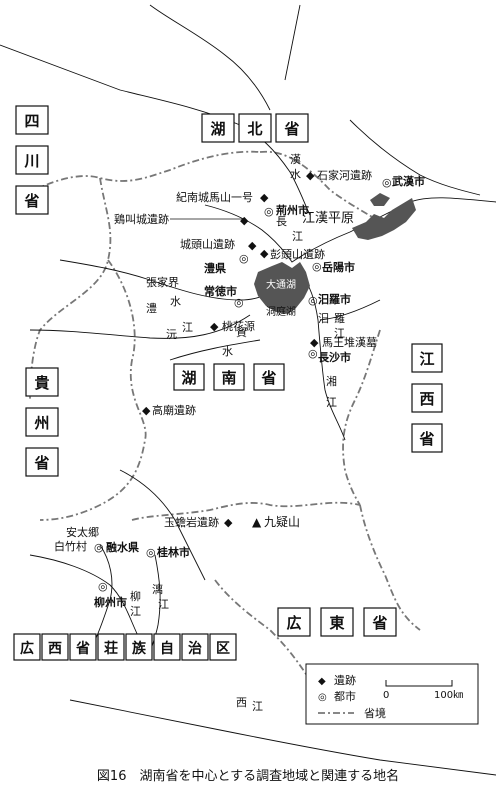  I want to click on scale-start: 0, so click(386, 695).